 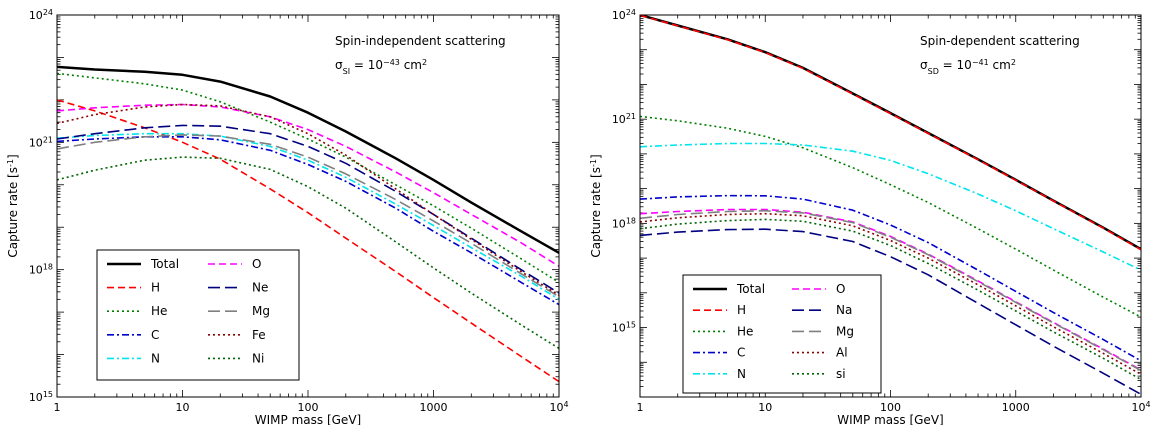 I want to click on legend-label: Ni, so click(x=258, y=358).